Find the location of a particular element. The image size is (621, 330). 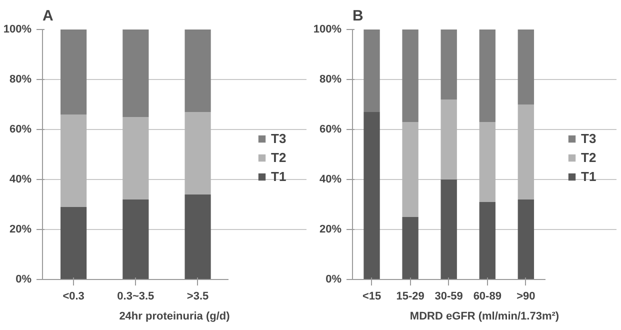

x-tick-label: 15-29 is located at coordinates (410, 296).